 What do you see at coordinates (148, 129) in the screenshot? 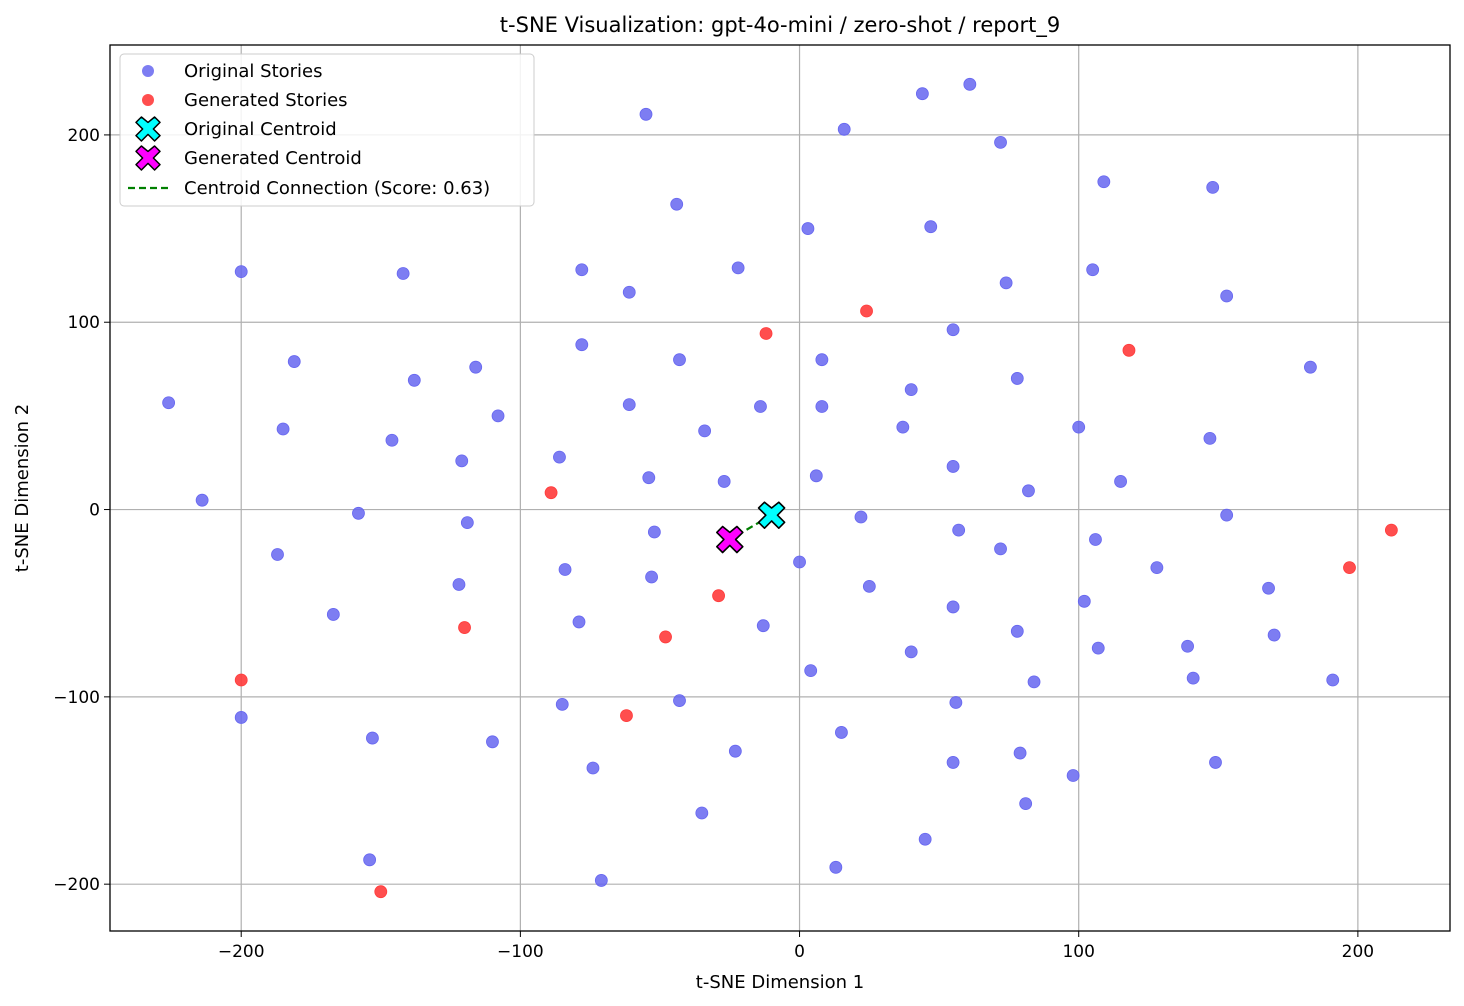
I see `legend-original-centroid-marker` at bounding box center [148, 129].